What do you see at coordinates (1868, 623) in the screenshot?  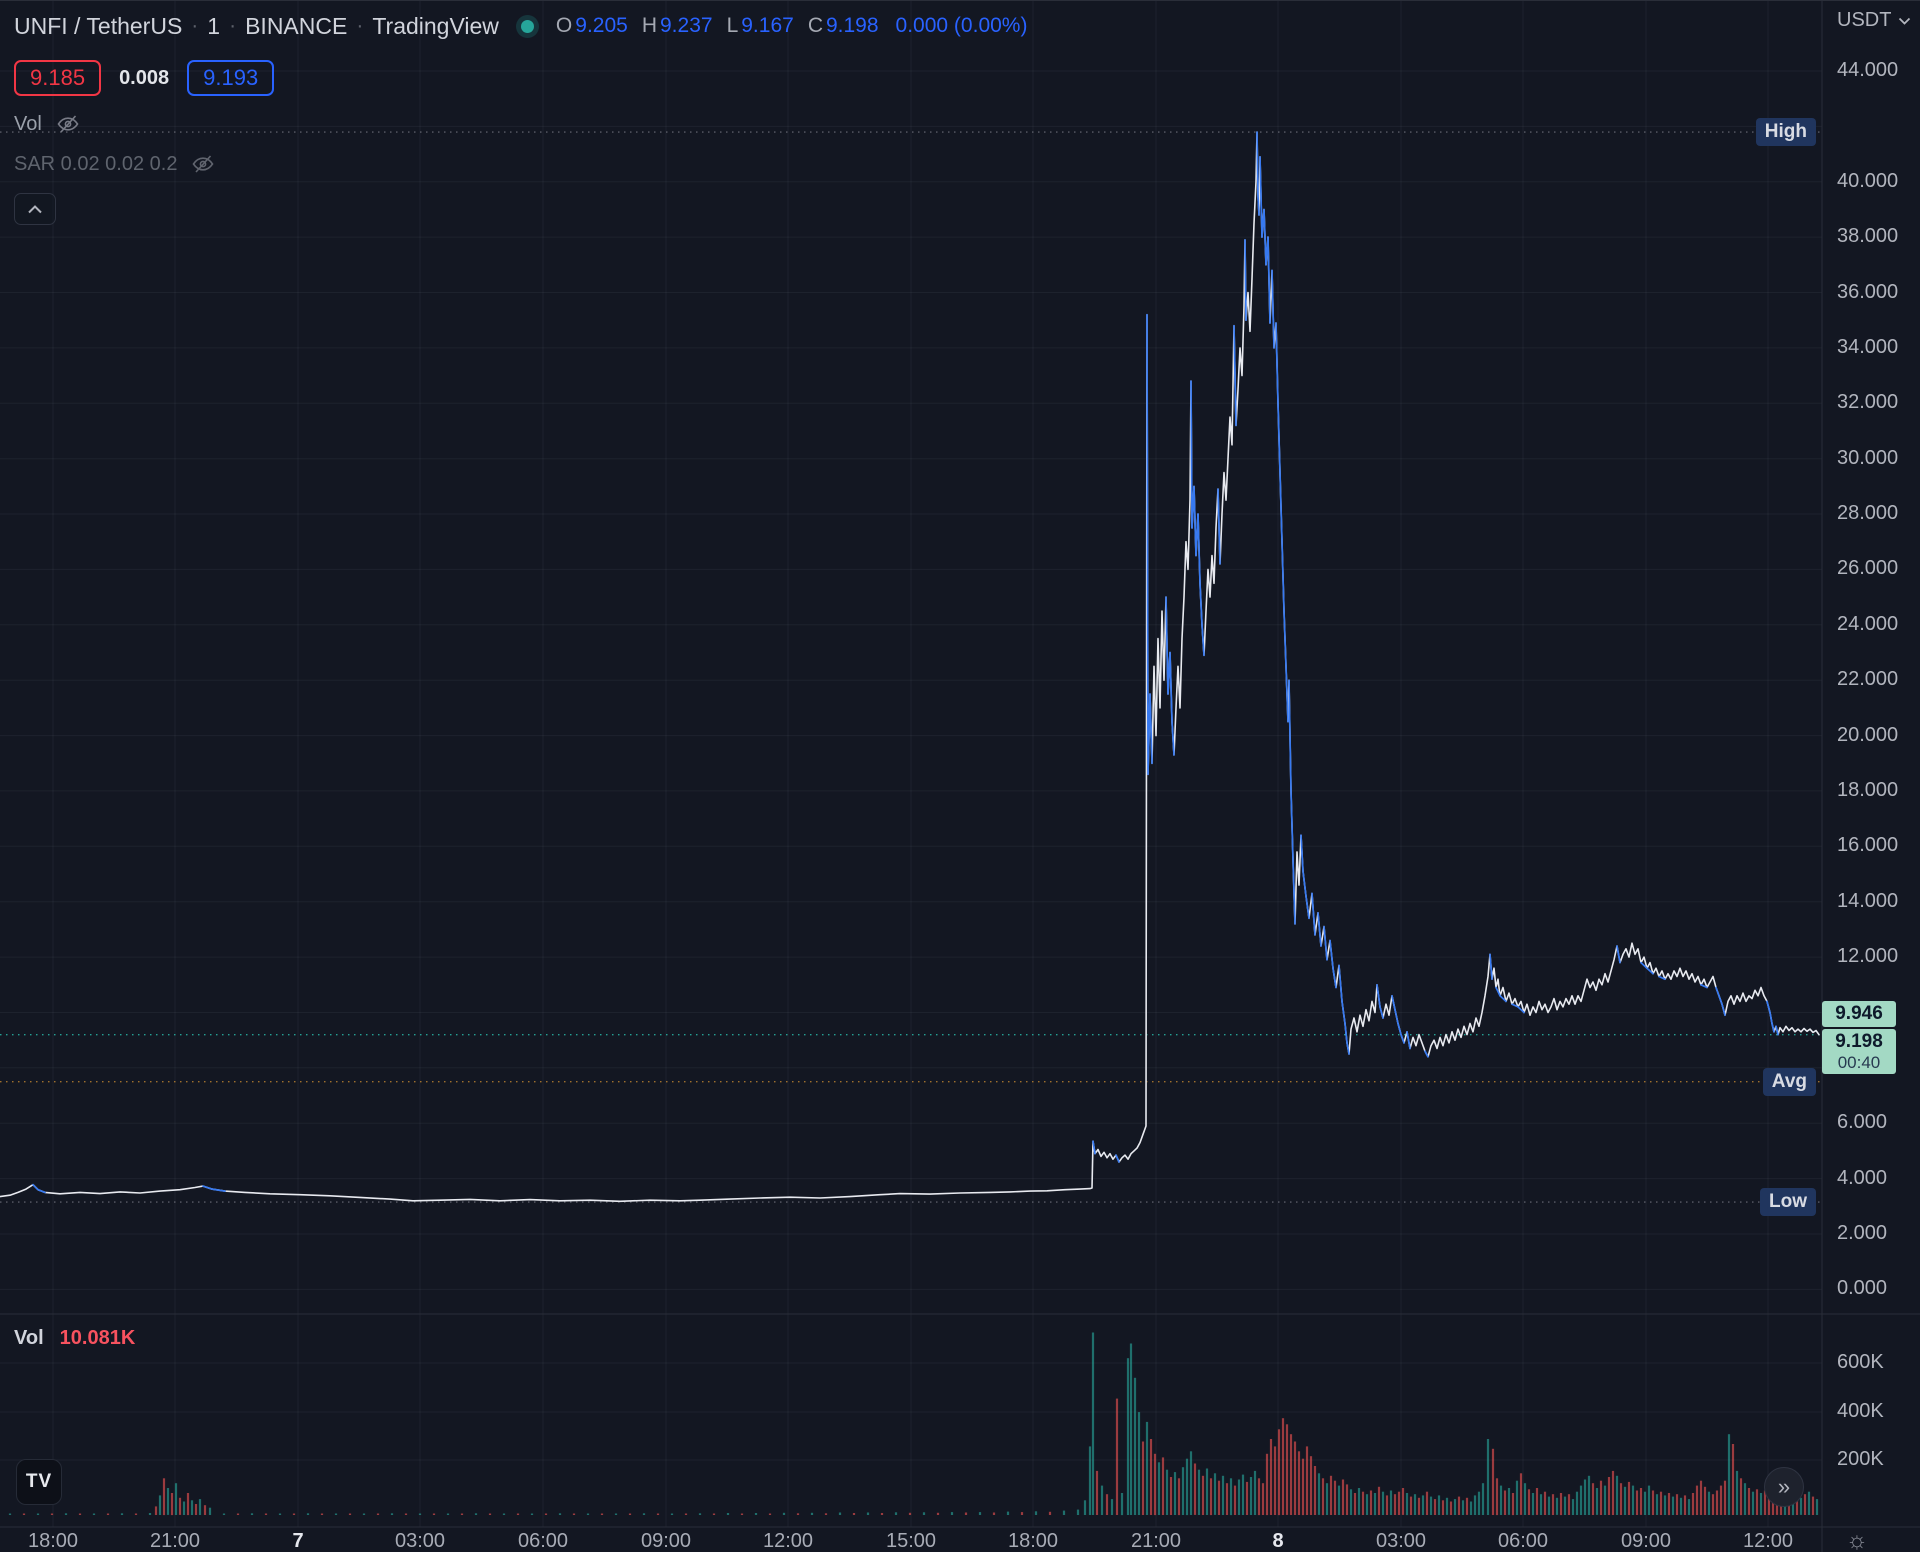 I see `price-axis-label: 24.000` at bounding box center [1868, 623].